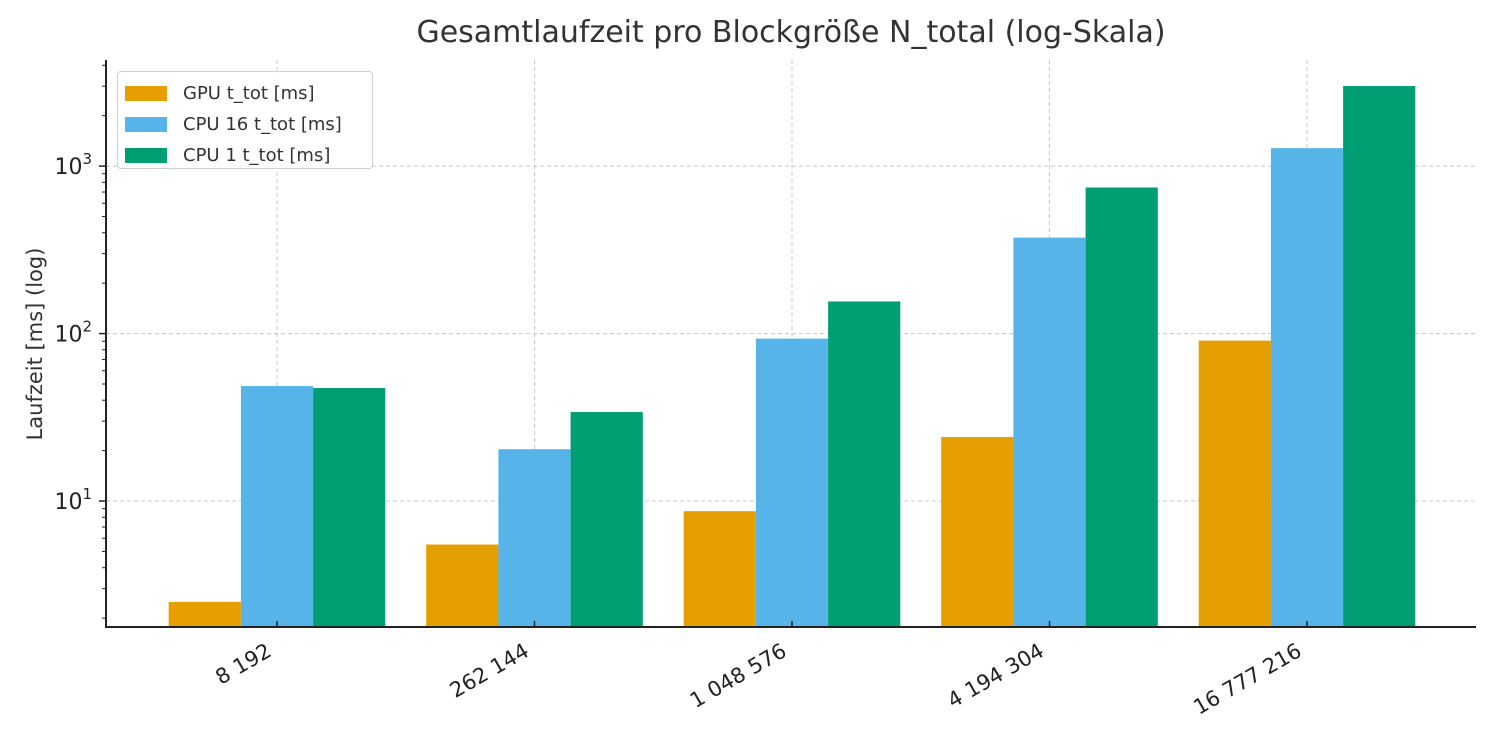 This screenshot has width=1500, height=750. I want to click on legend-item-gpu: GPU t_tot [ms], so click(248, 93).